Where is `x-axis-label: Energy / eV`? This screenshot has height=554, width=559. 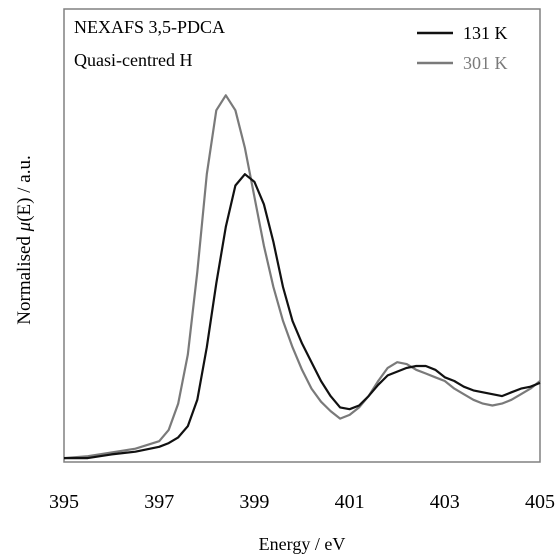 x-axis-label: Energy / eV is located at coordinates (302, 544).